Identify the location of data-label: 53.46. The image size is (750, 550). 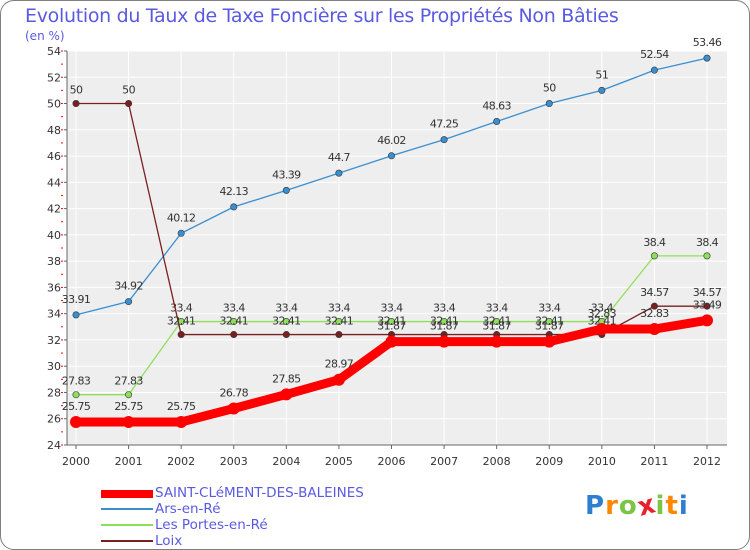
(707, 42).